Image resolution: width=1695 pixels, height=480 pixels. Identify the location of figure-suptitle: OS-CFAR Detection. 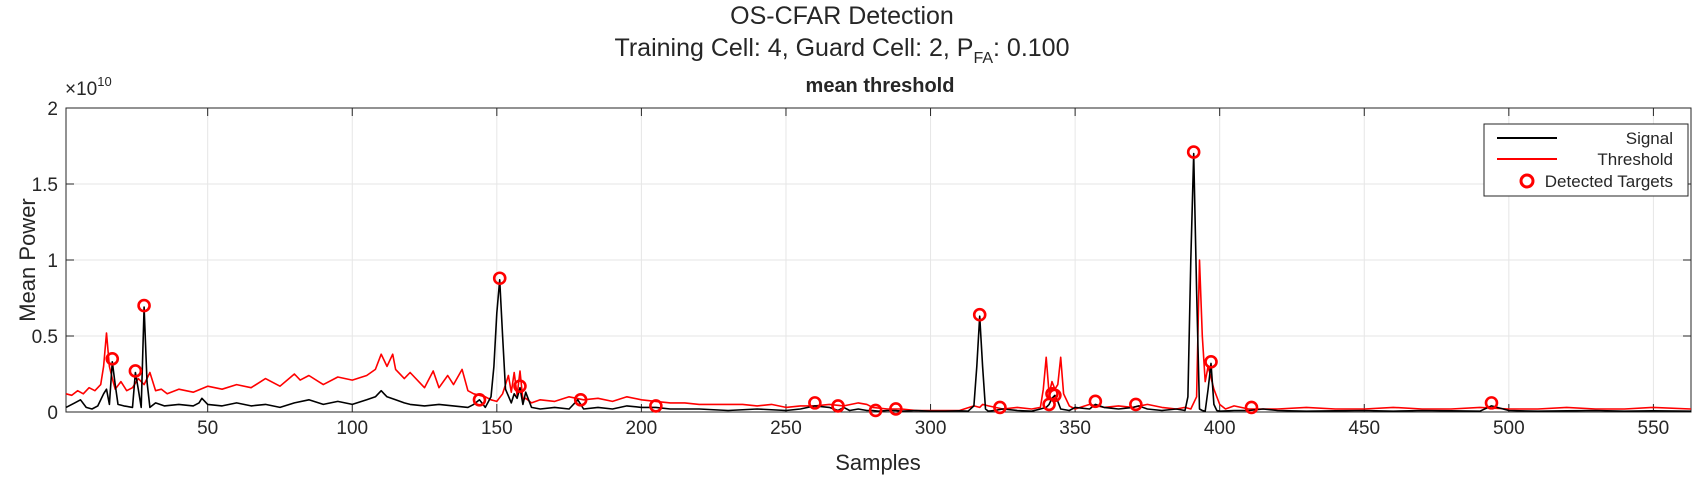
(842, 16).